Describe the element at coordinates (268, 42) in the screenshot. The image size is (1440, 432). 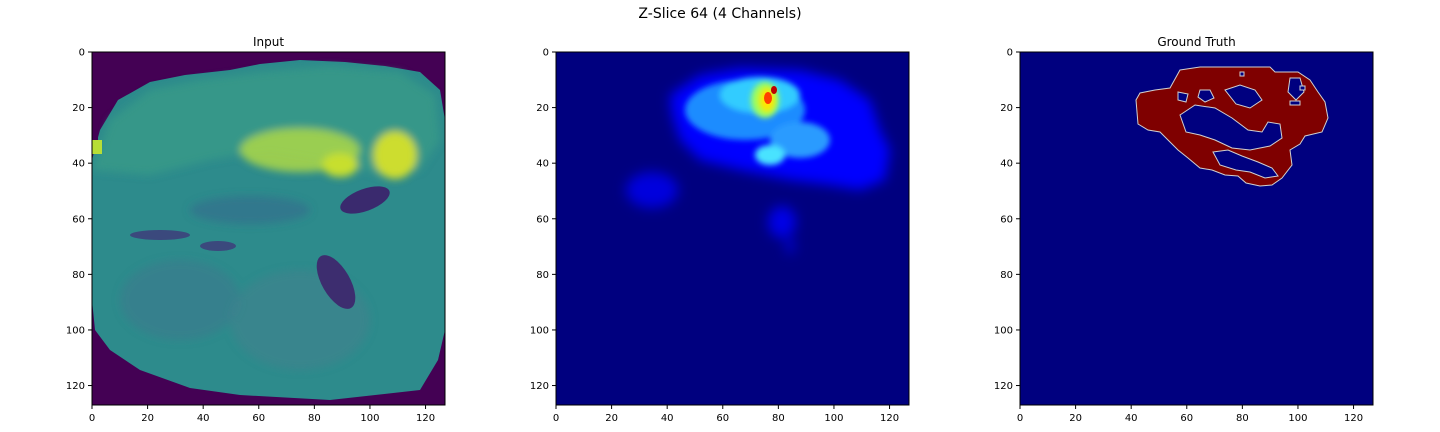
I see `panel-title-input: Input` at that location.